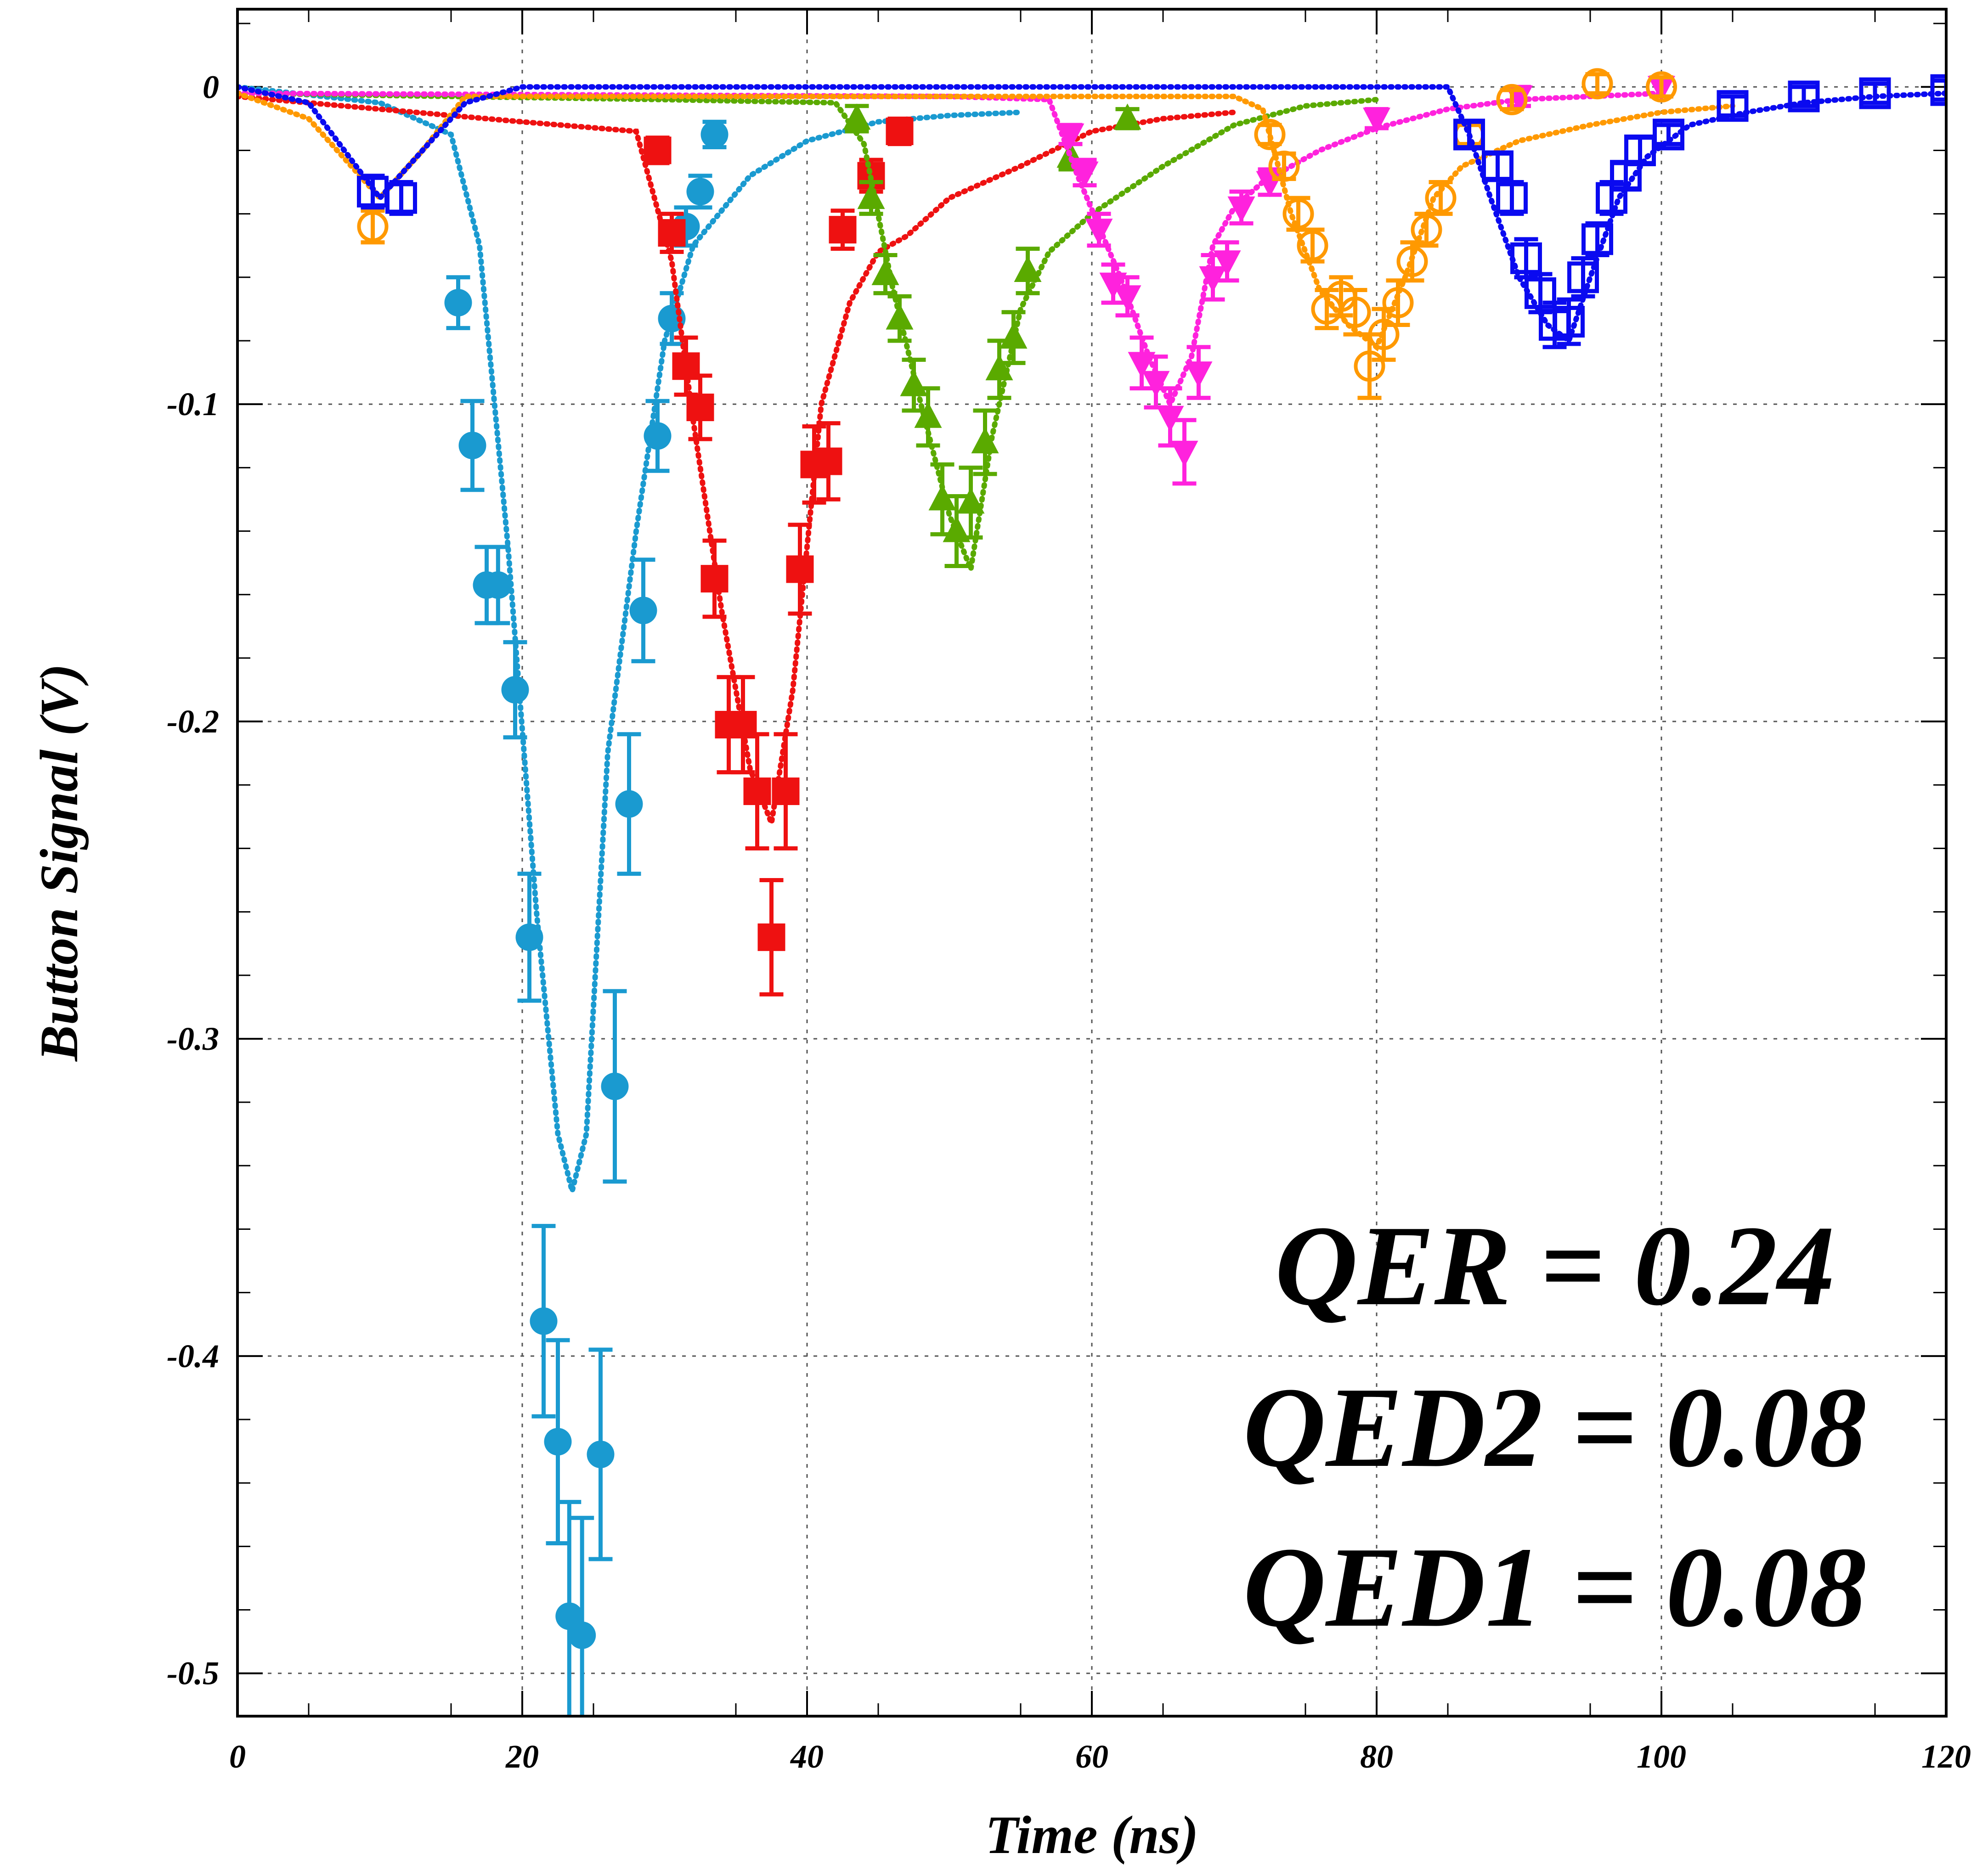  I want to click on y-tick-label: -0.4, so click(193, 1356).